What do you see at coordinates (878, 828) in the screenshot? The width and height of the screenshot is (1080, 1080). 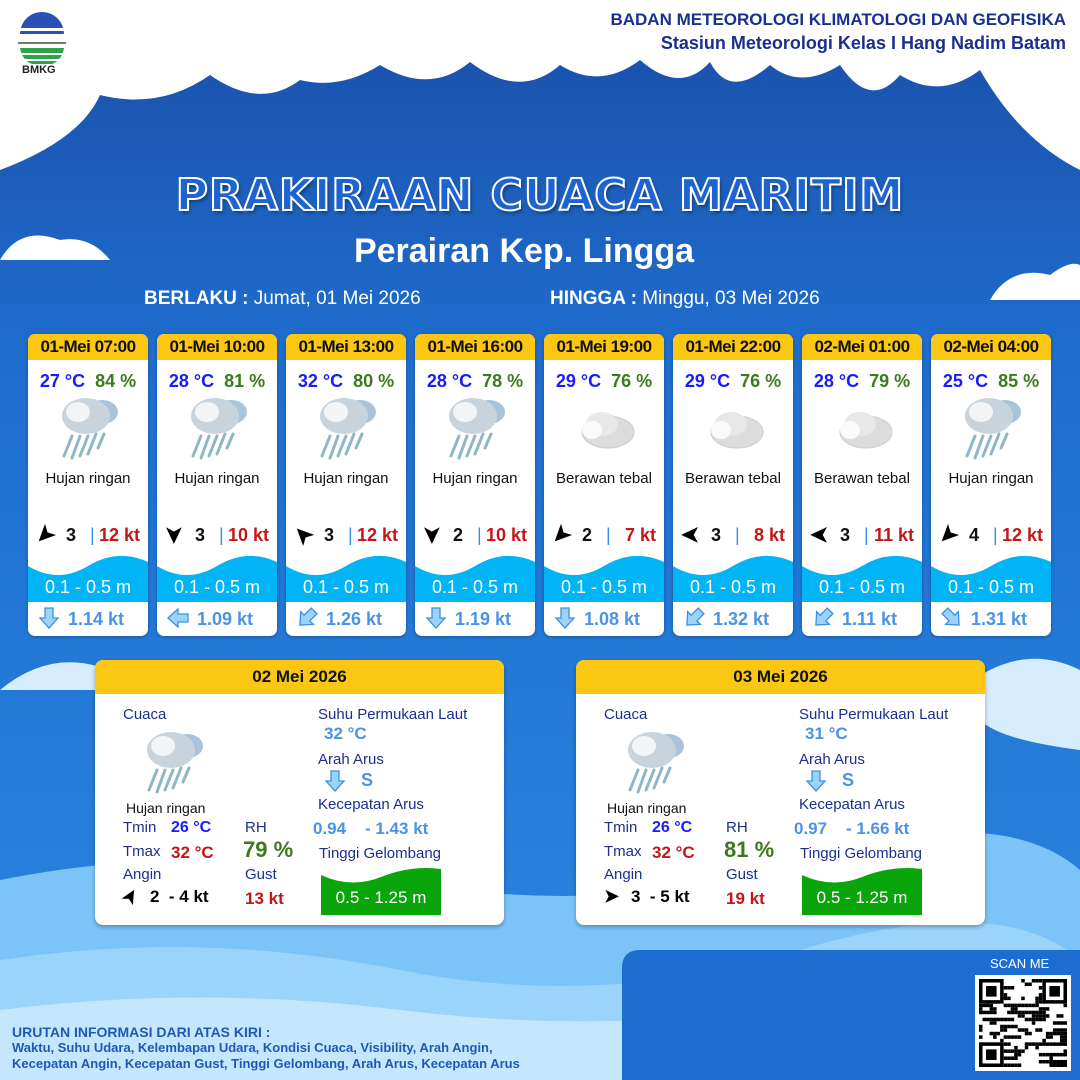 I see `current-max: - 1.66 kt` at bounding box center [878, 828].